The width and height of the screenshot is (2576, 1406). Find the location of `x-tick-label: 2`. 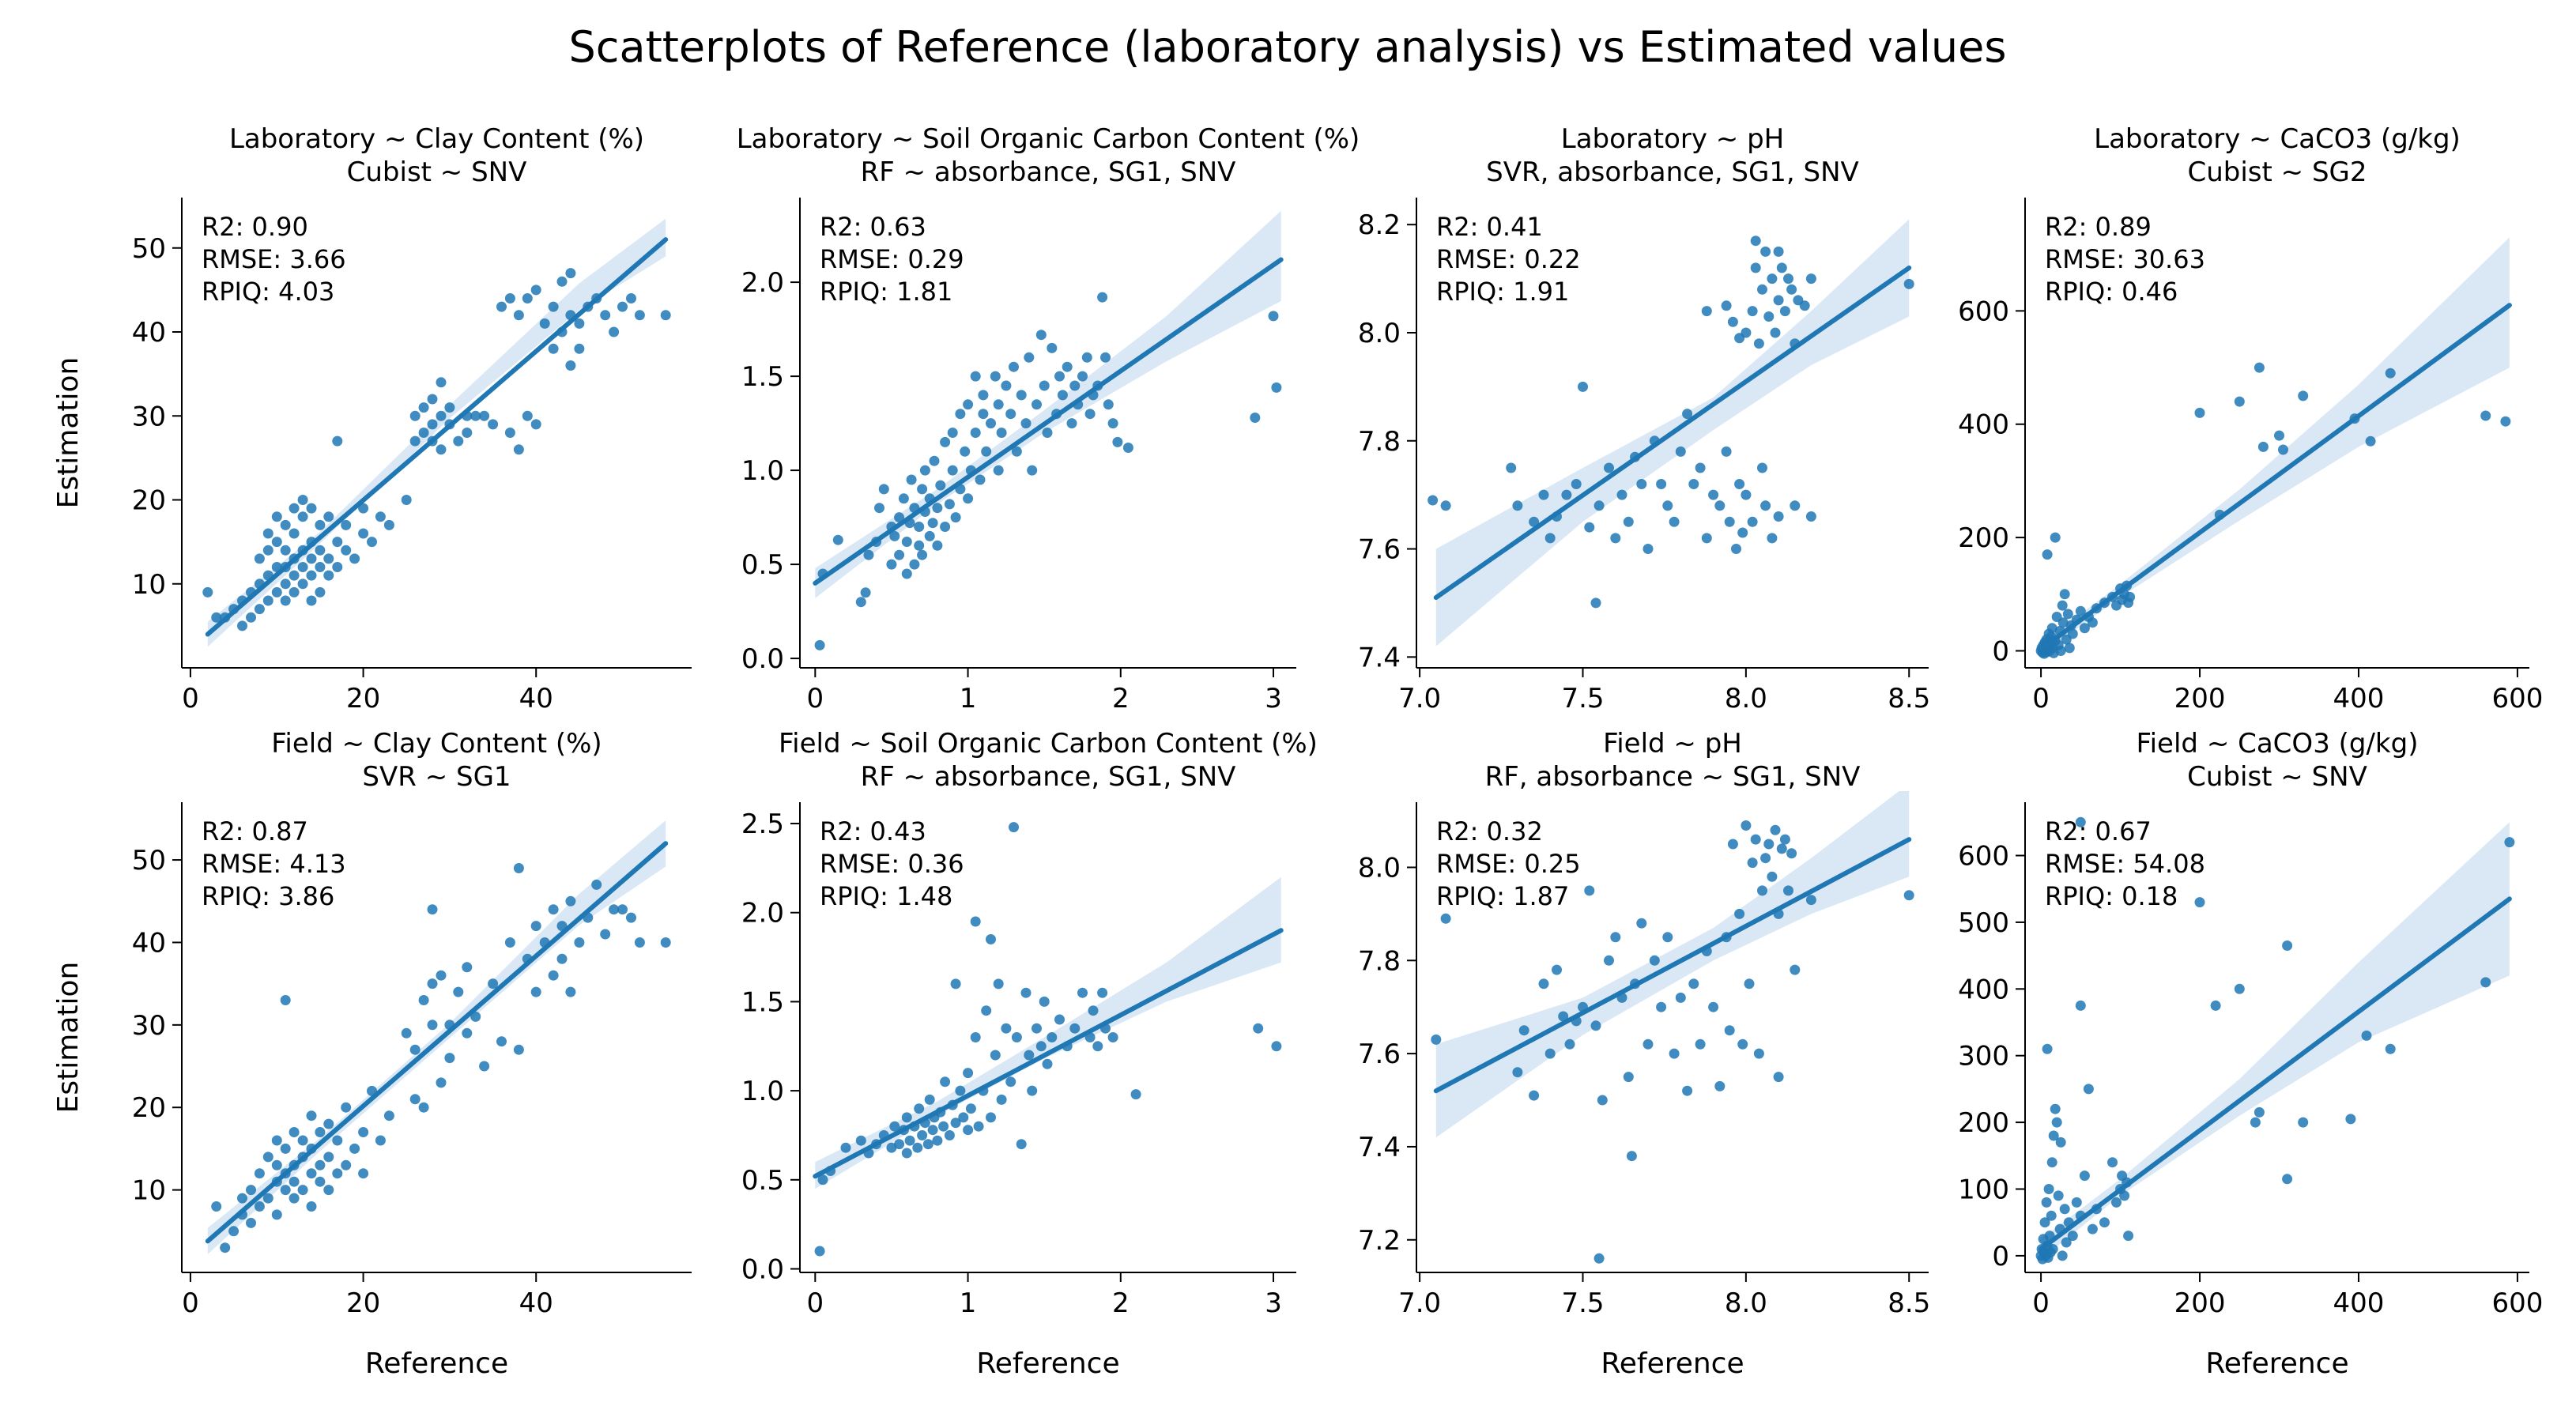

x-tick-label: 2 is located at coordinates (1121, 1303).